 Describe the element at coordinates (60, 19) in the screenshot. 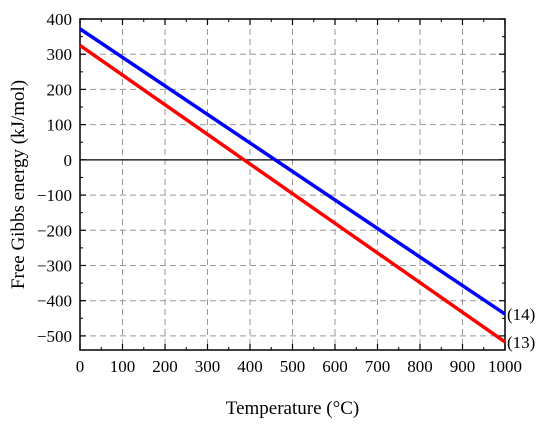

I see `y-tick-label: 400` at that location.